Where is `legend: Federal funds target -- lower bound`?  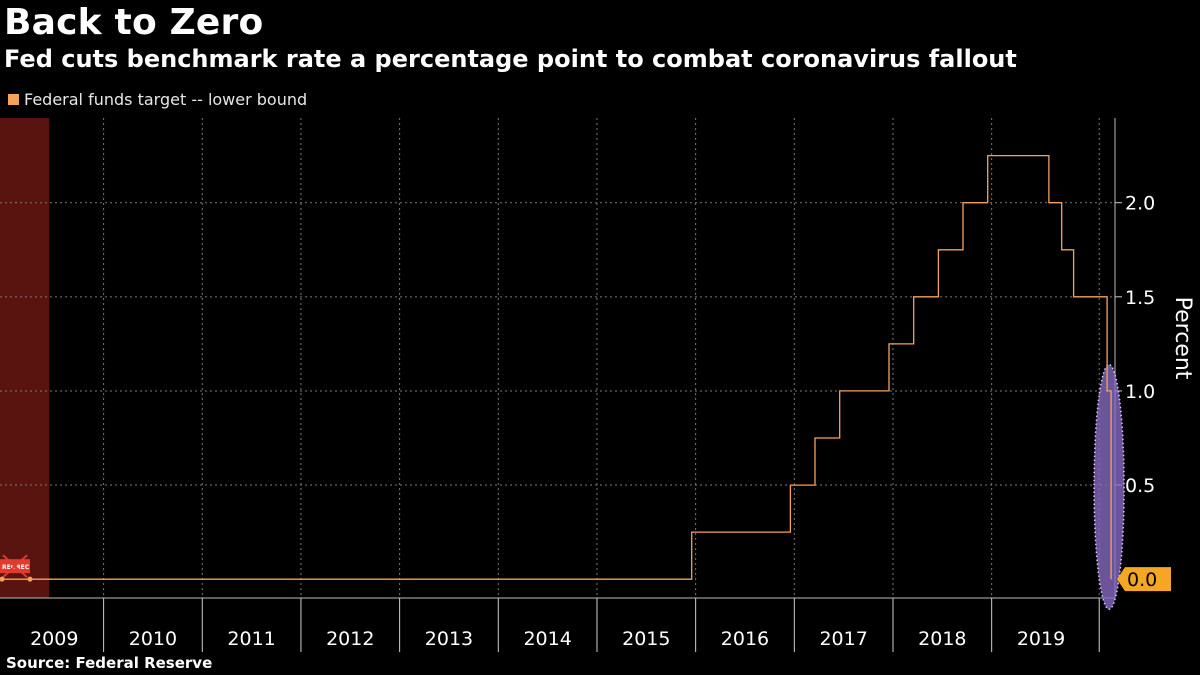
legend: Federal funds target -- lower bound is located at coordinates (157, 99).